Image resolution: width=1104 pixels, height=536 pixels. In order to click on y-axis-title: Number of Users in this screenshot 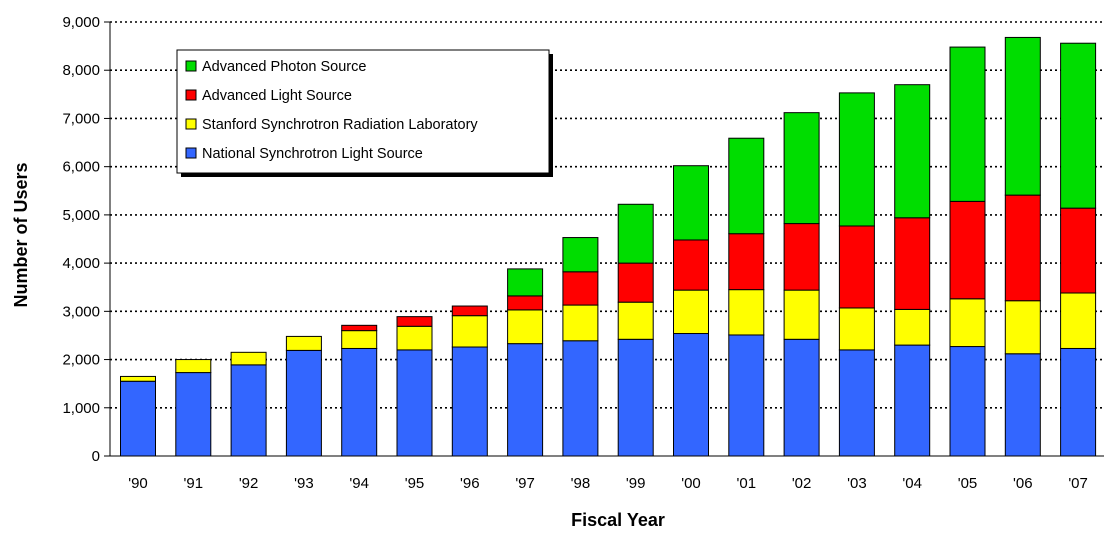, I will do `click(21, 234)`.